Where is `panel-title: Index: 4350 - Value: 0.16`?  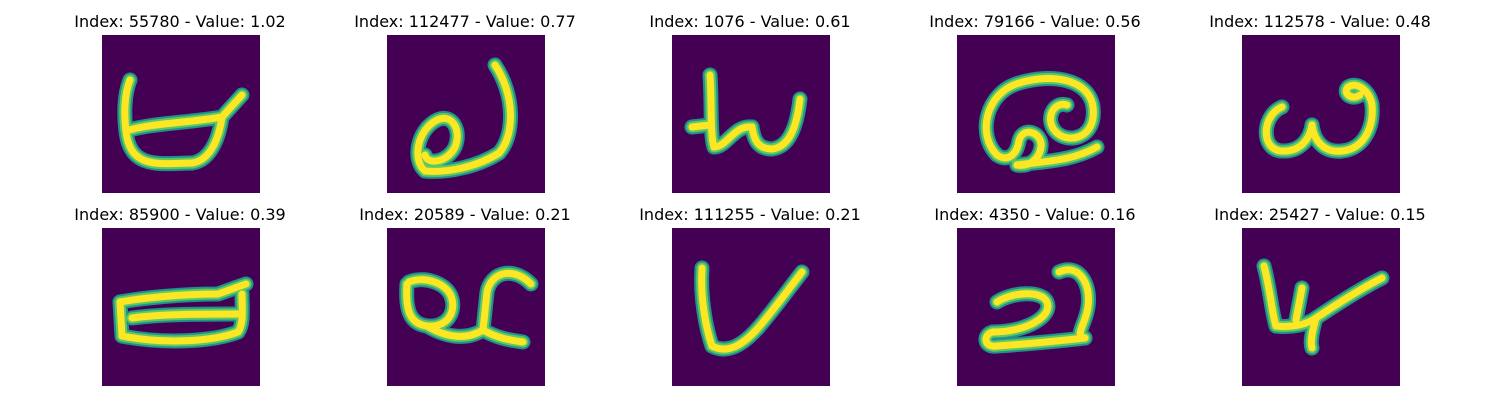 panel-title: Index: 4350 - Value: 0.16 is located at coordinates (1035, 214).